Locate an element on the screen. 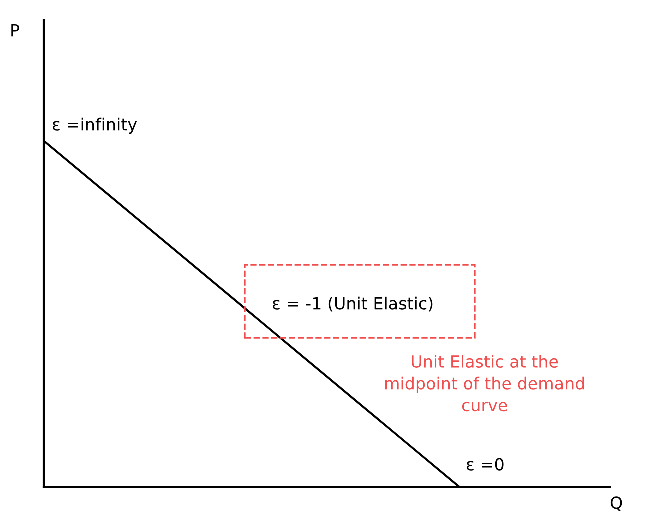  annotation: ε = -1 (Unit Elastic) is located at coordinates (353, 304).